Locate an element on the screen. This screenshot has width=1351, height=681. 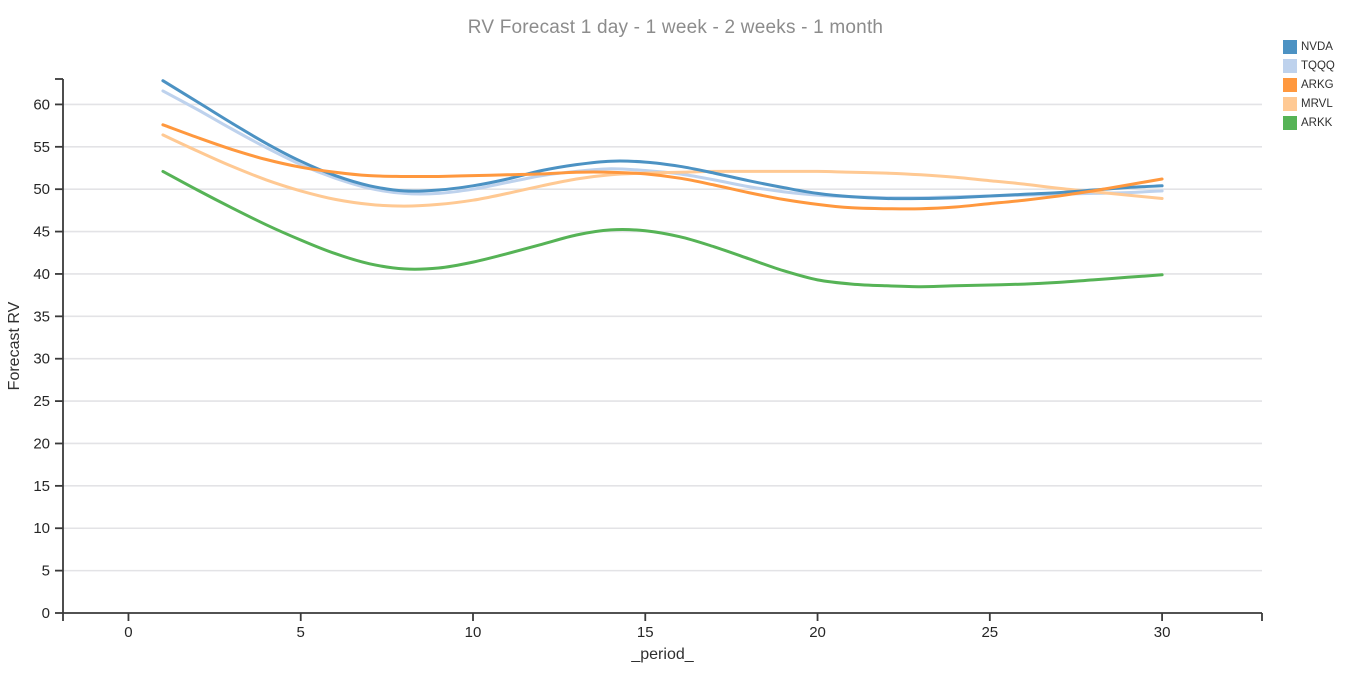
series-line-arkk is located at coordinates (662, 229).